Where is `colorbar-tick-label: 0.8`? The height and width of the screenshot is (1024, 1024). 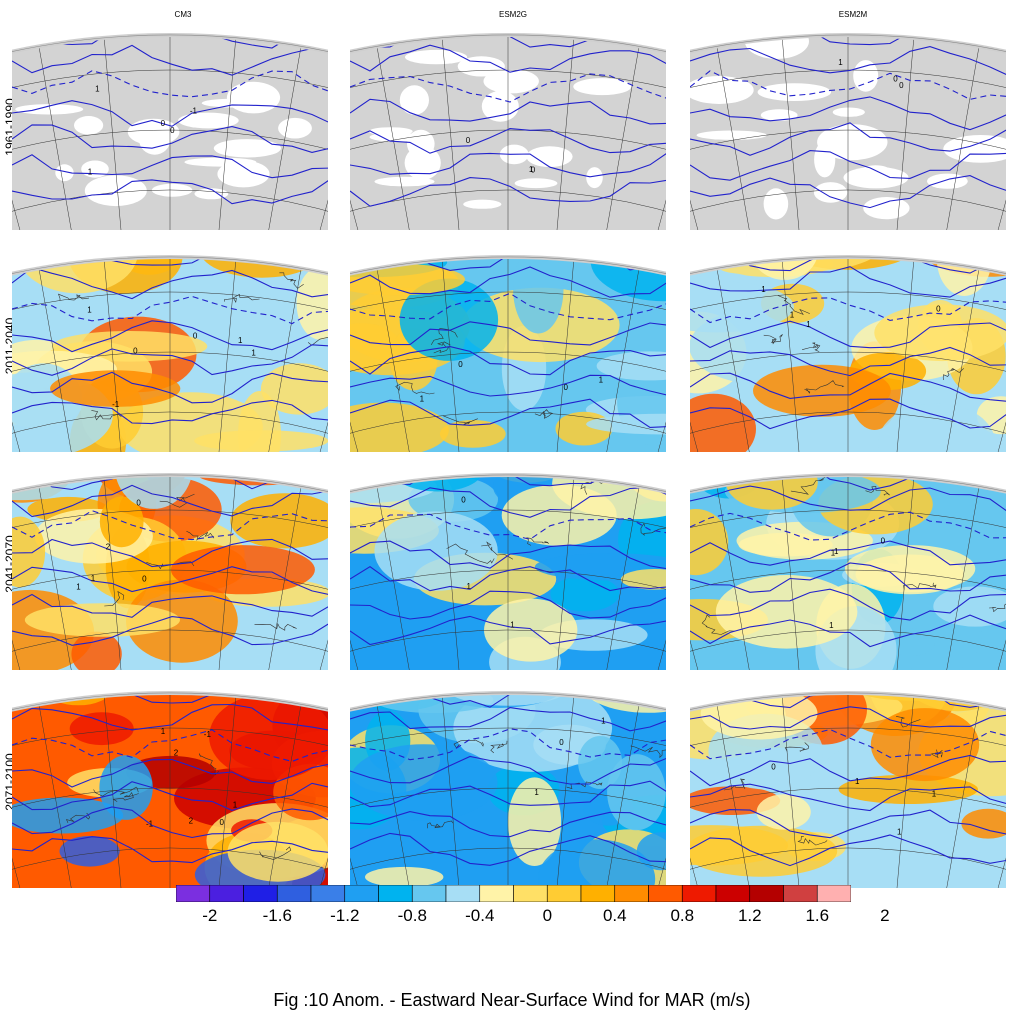 colorbar-tick-label: 0.8 is located at coordinates (682, 915).